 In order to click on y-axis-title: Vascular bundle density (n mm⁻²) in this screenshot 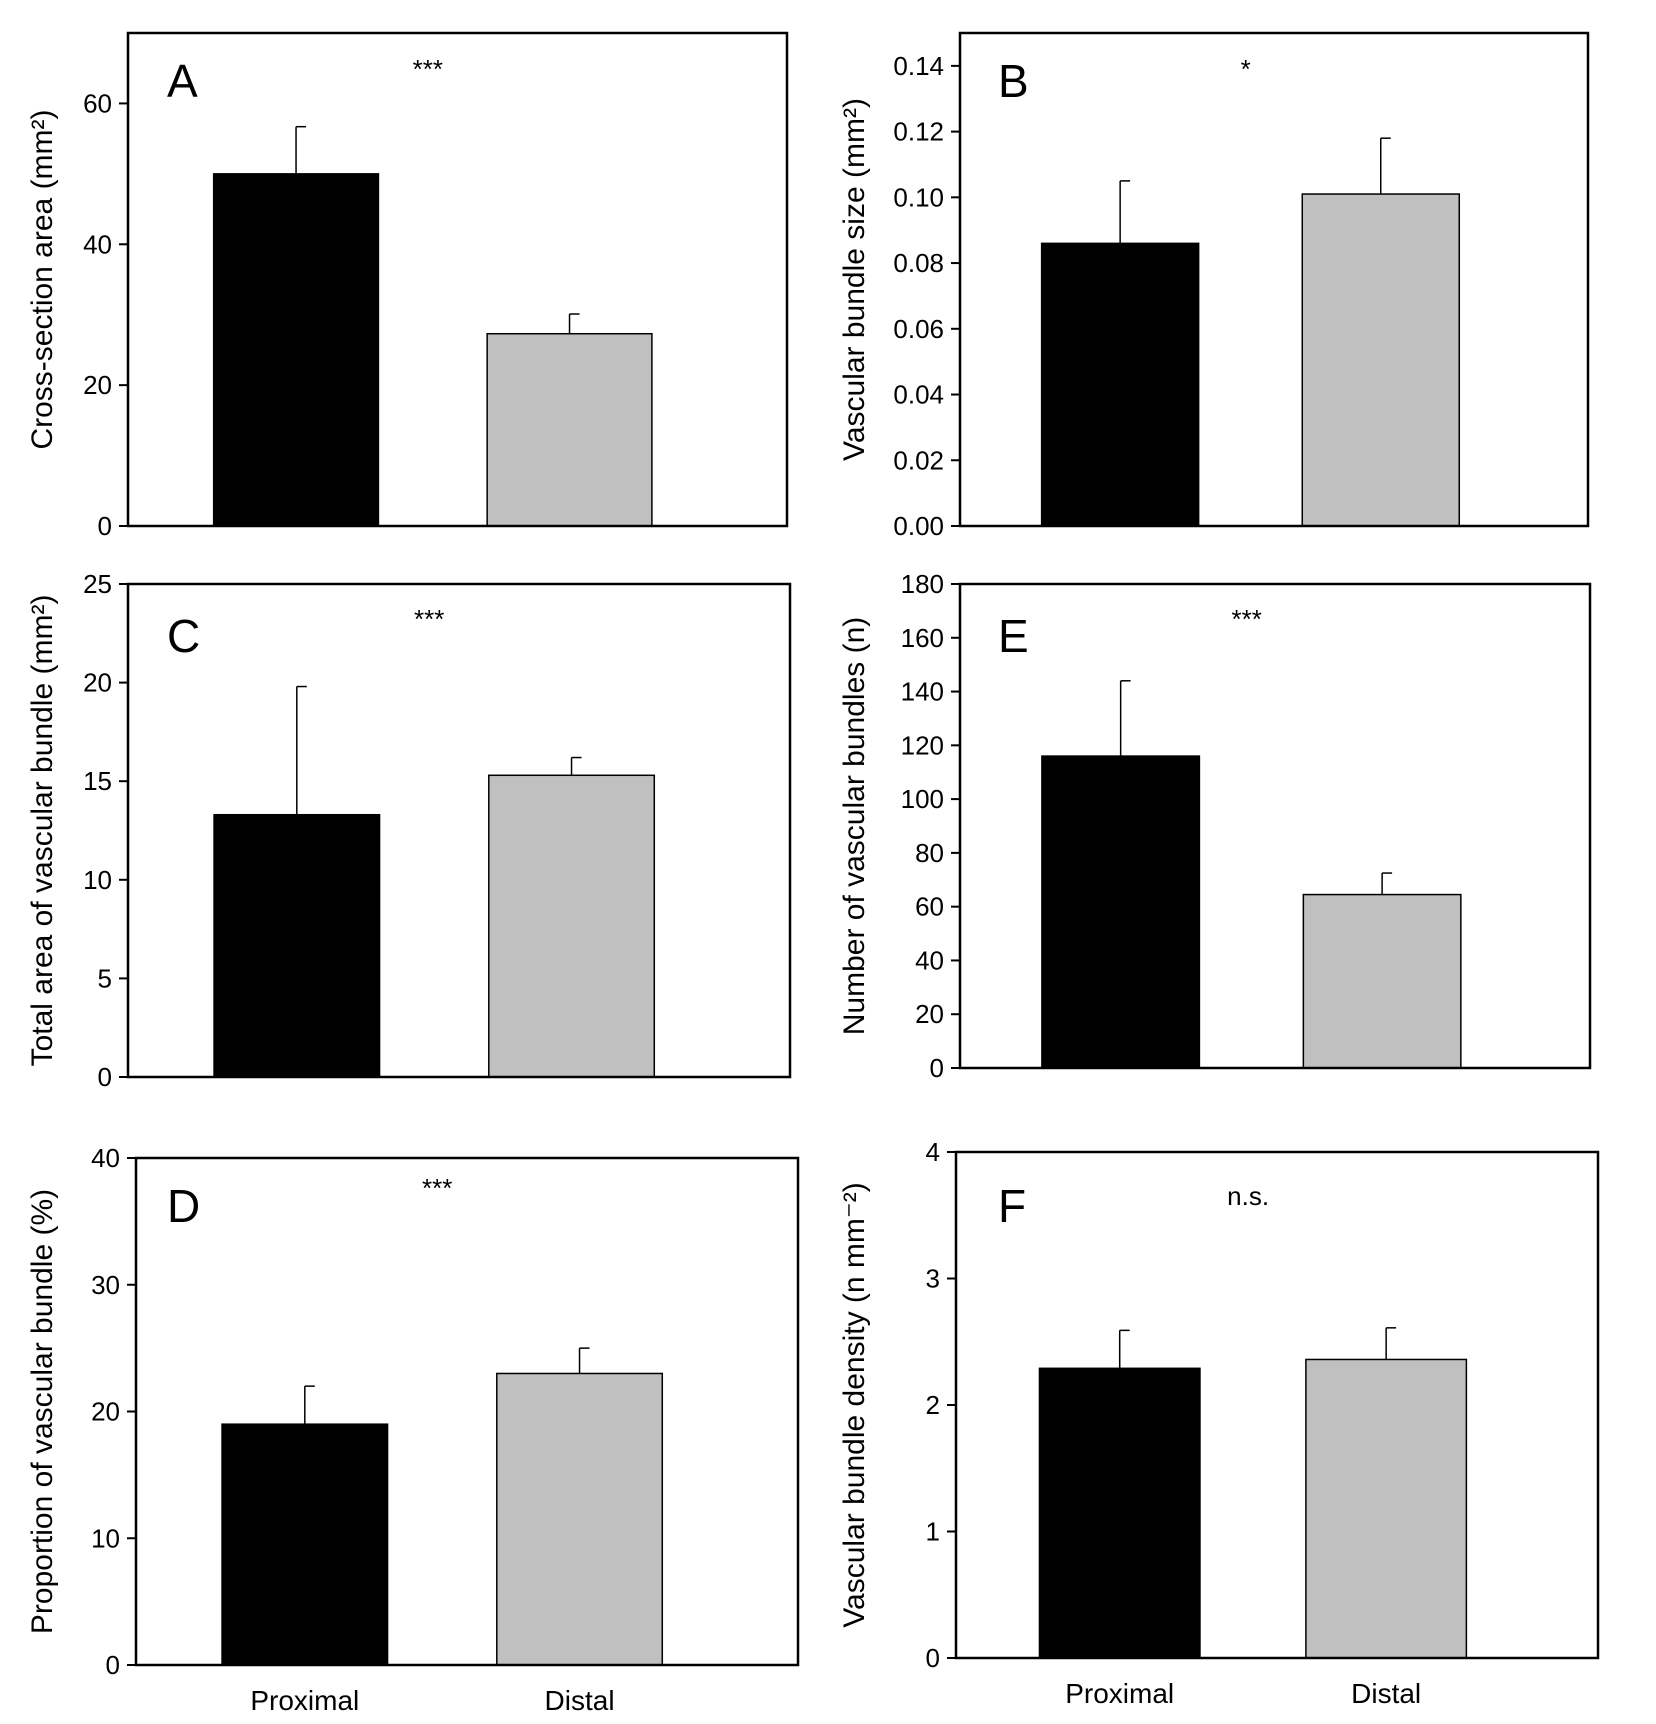, I will do `click(854, 1404)`.